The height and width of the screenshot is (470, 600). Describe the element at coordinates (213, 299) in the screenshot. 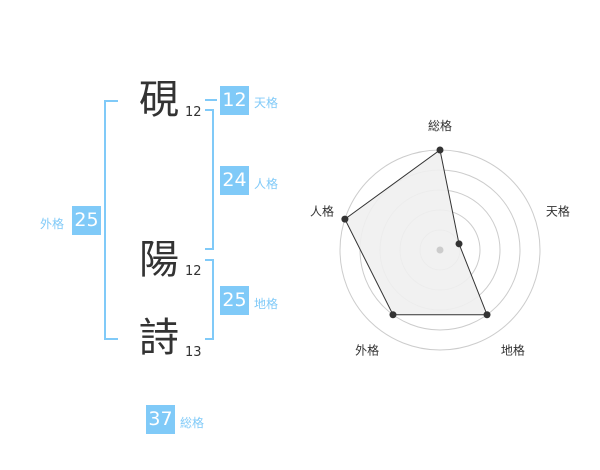

I see `chikaku-bracket` at that location.